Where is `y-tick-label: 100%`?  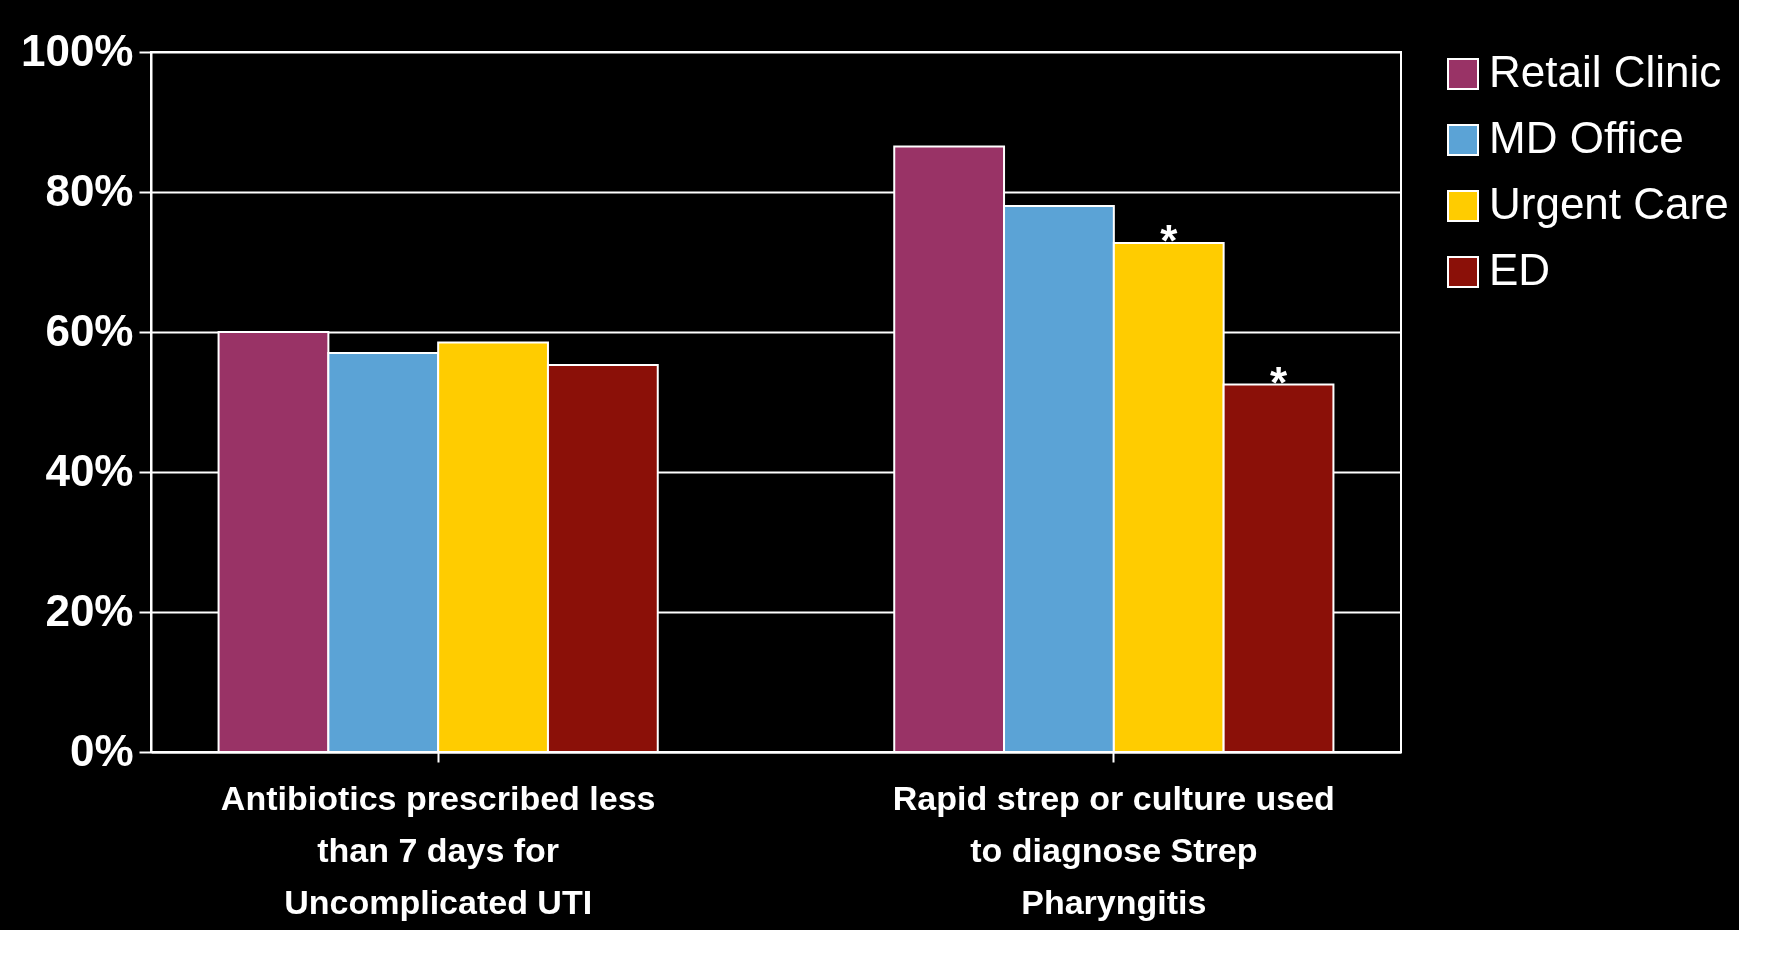 y-tick-label: 100% is located at coordinates (77, 50).